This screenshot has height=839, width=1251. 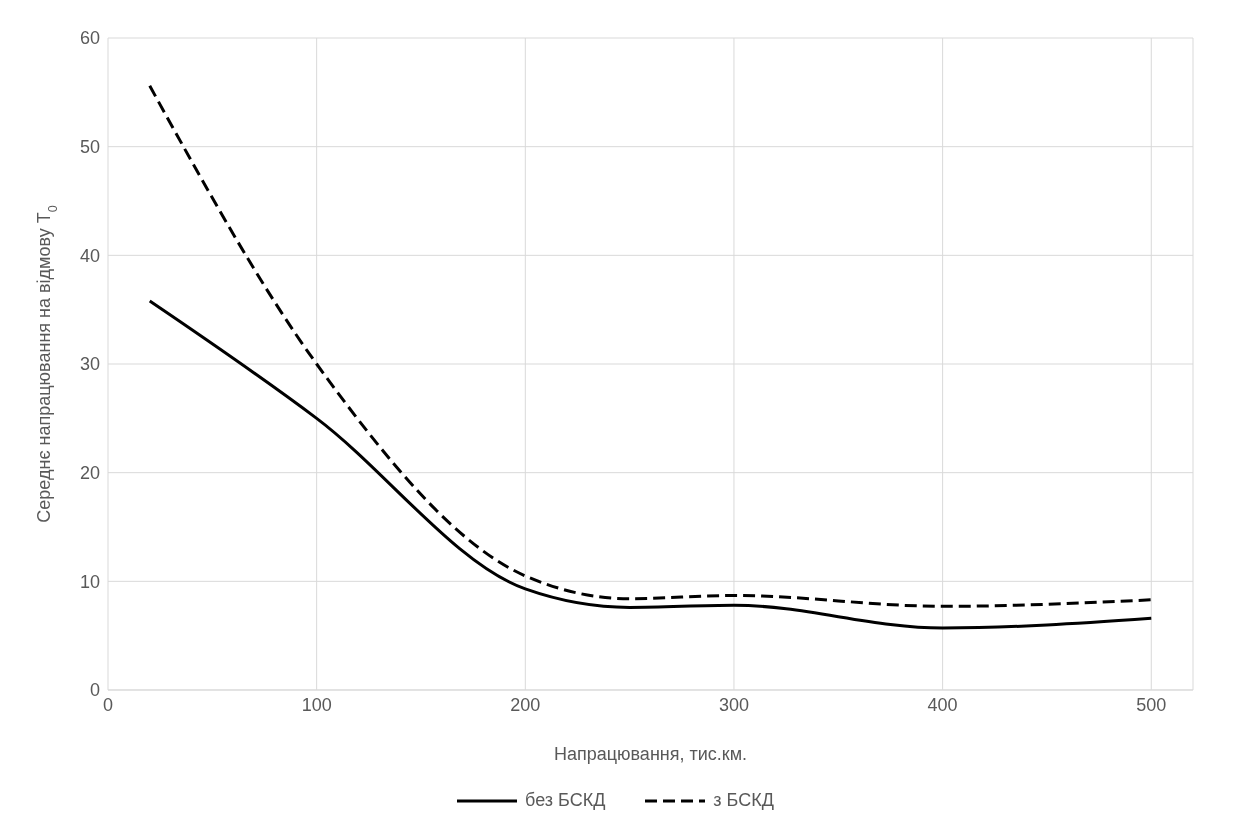 I want to click on y-tick-label: 20, so click(x=89, y=473).